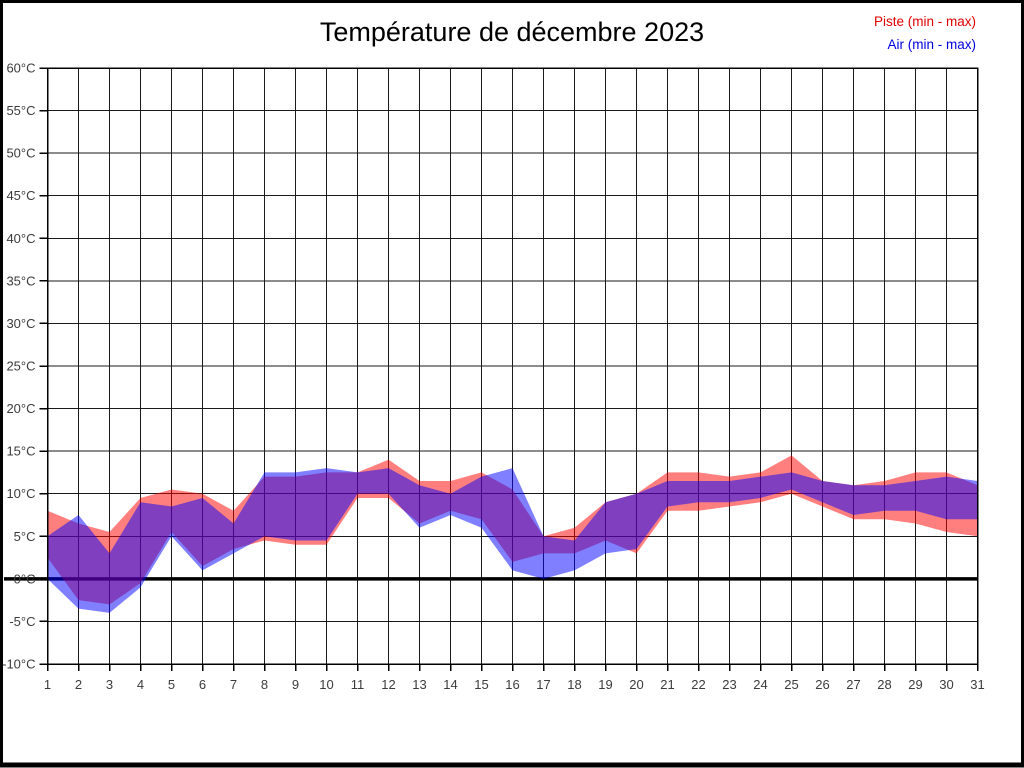  Describe the element at coordinates (20, 238) in the screenshot. I see `y-tick-label: 40°C` at that location.